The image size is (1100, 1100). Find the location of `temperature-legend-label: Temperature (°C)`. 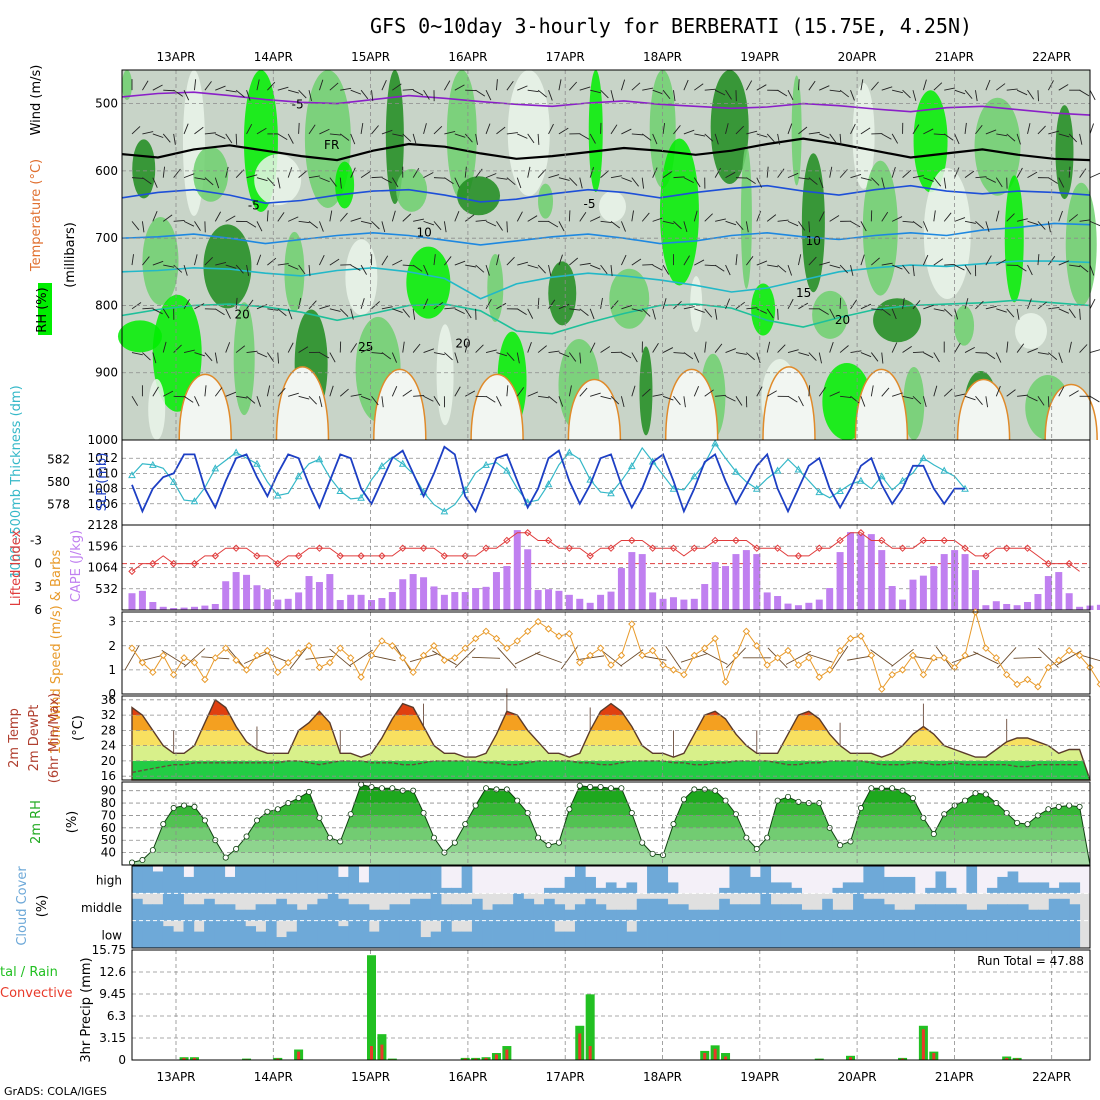

temperature-legend-label: Temperature (°C) is located at coordinates (36, 215).